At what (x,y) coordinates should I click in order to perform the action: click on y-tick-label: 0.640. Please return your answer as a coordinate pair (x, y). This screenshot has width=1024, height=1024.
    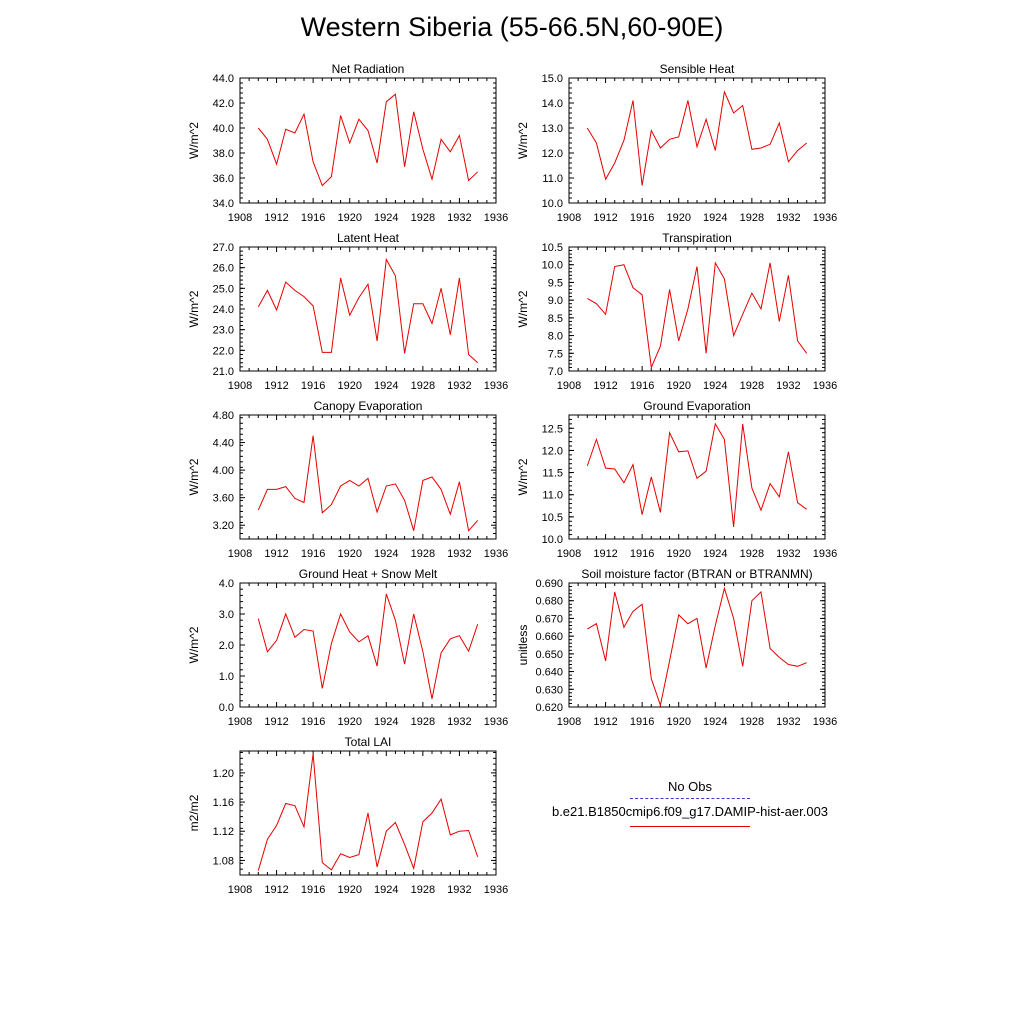
    Looking at the image, I should click on (549, 673).